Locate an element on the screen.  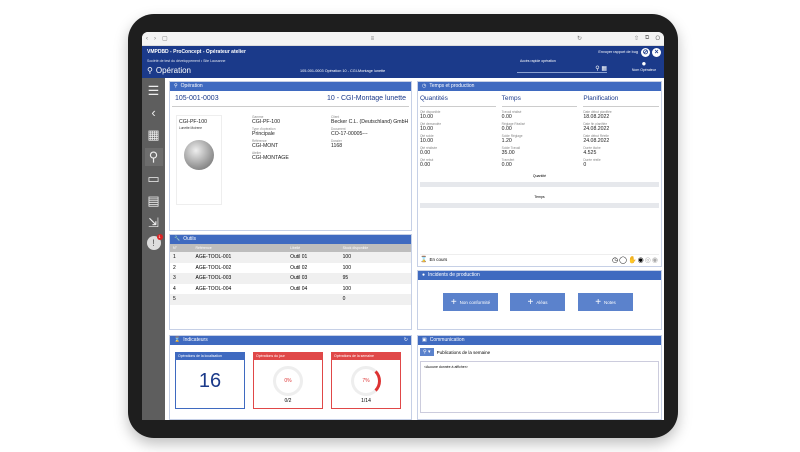
glove-icon: ◯ is located at coordinates (623, 260).